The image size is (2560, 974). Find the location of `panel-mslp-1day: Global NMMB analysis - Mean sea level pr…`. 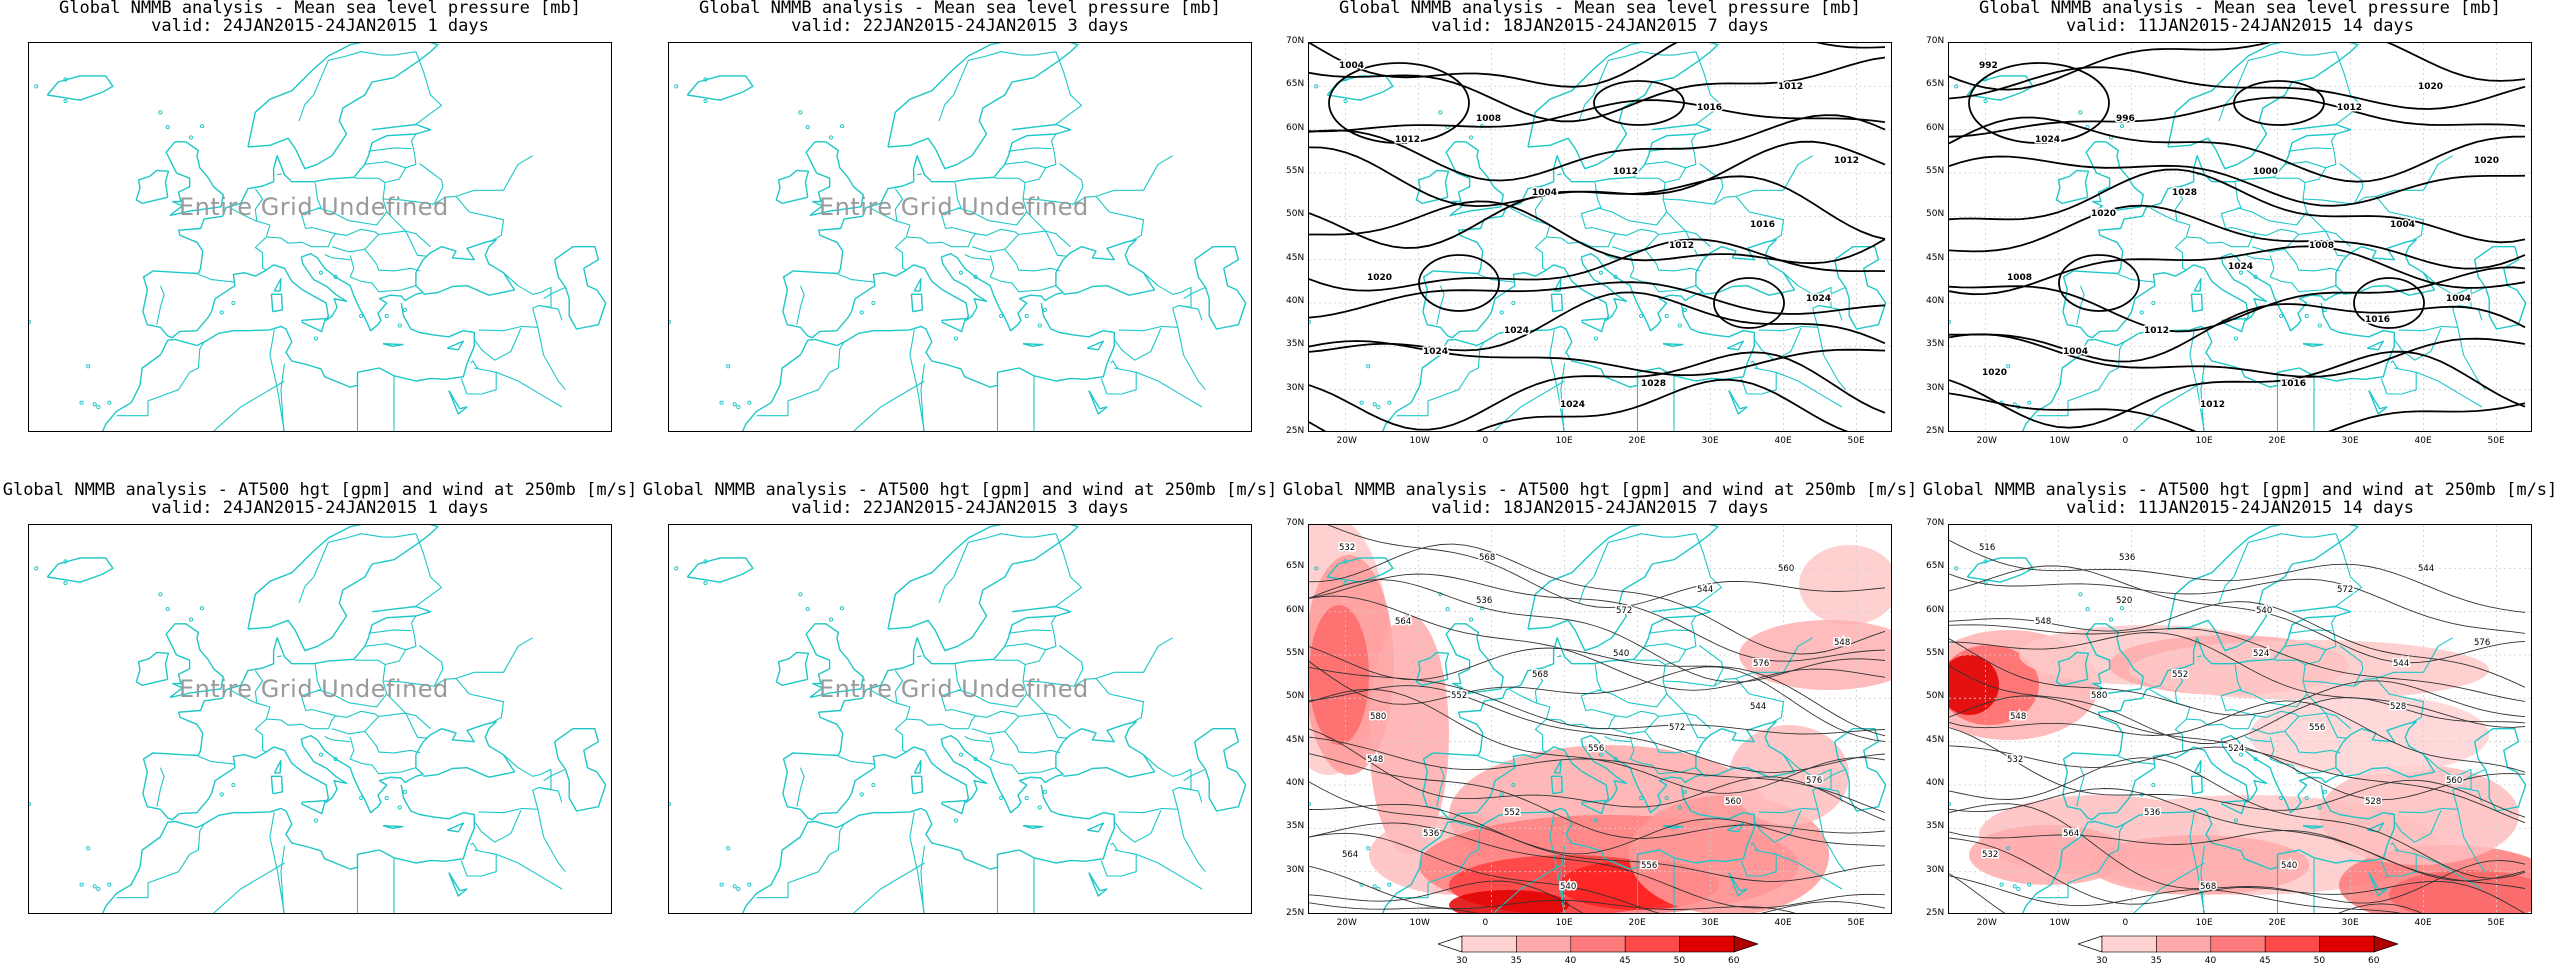

panel-mslp-1day: Global NMMB analysis - Mean sea level pr… is located at coordinates (320, 235).